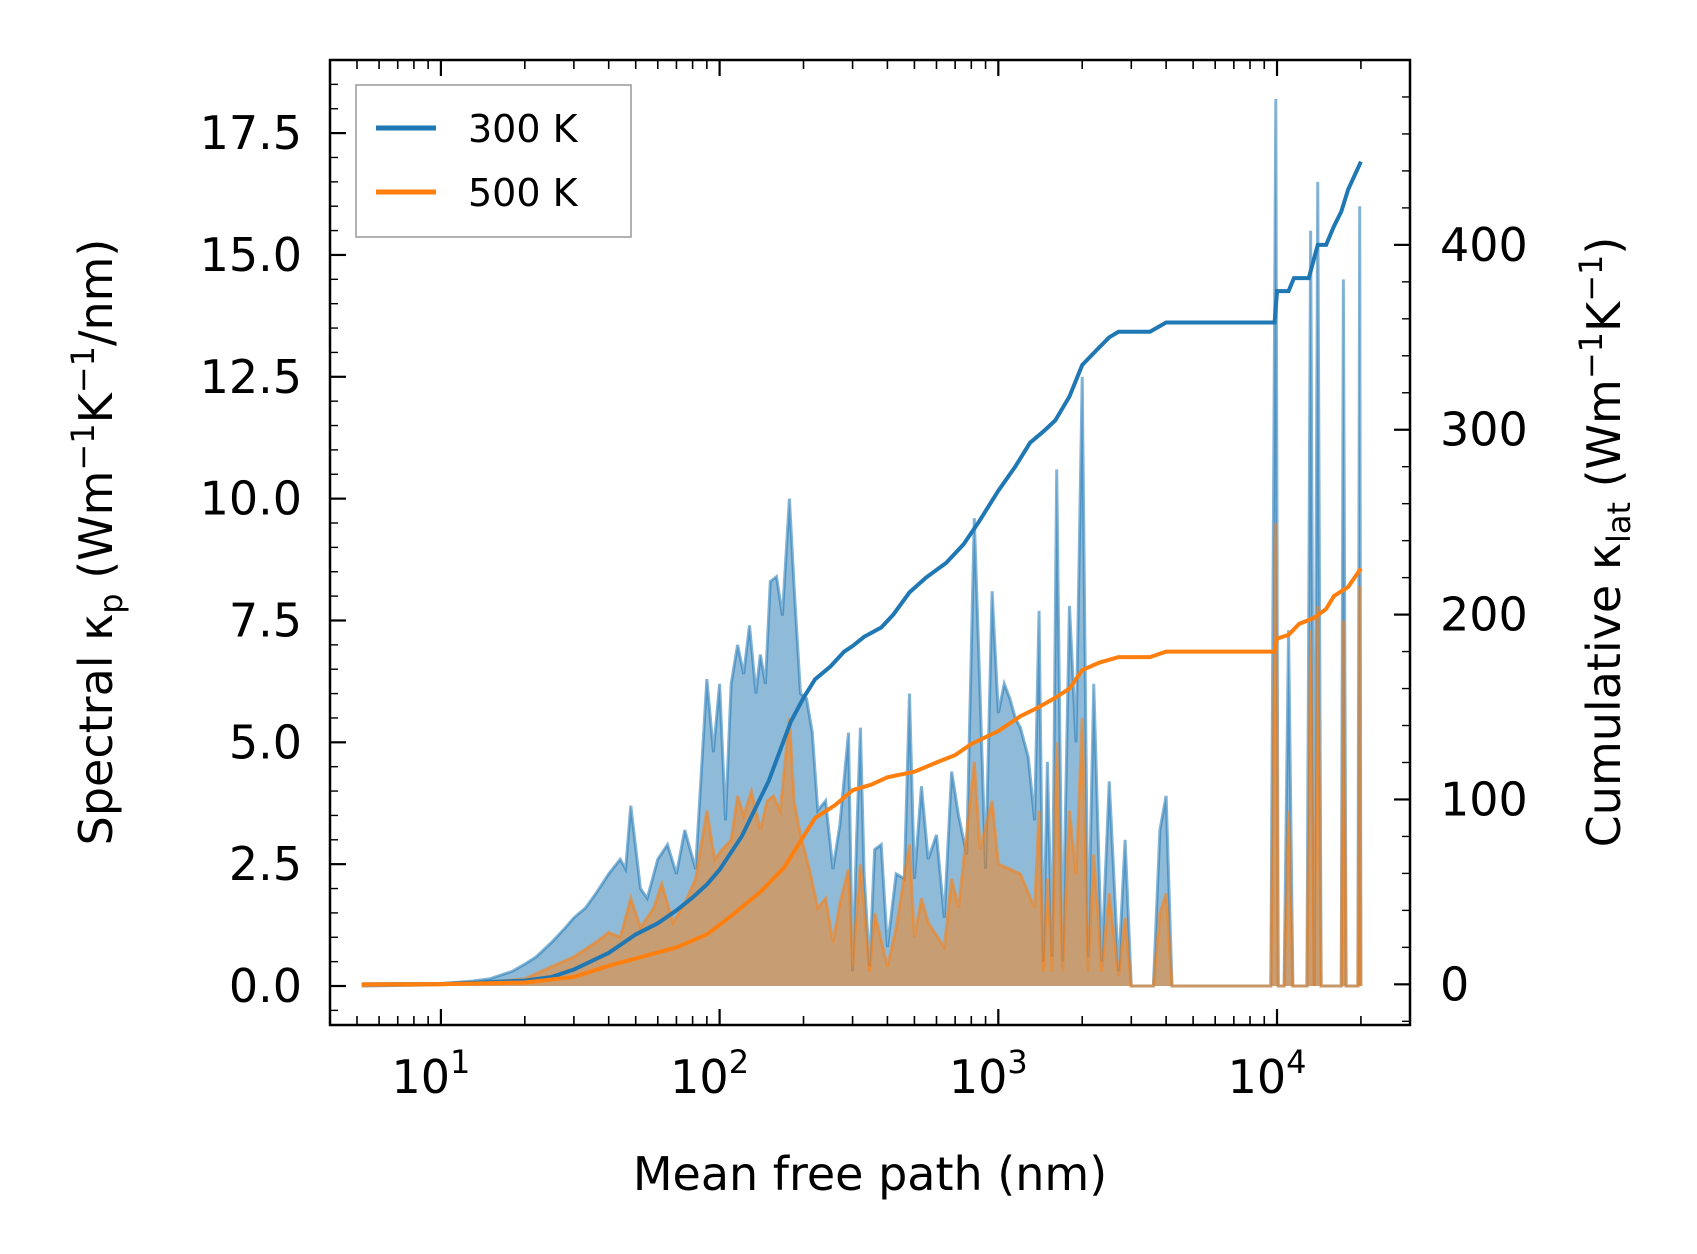 This screenshot has width=1697, height=1254. I want to click on y-left-tick-label: 15.0, so click(251, 255).